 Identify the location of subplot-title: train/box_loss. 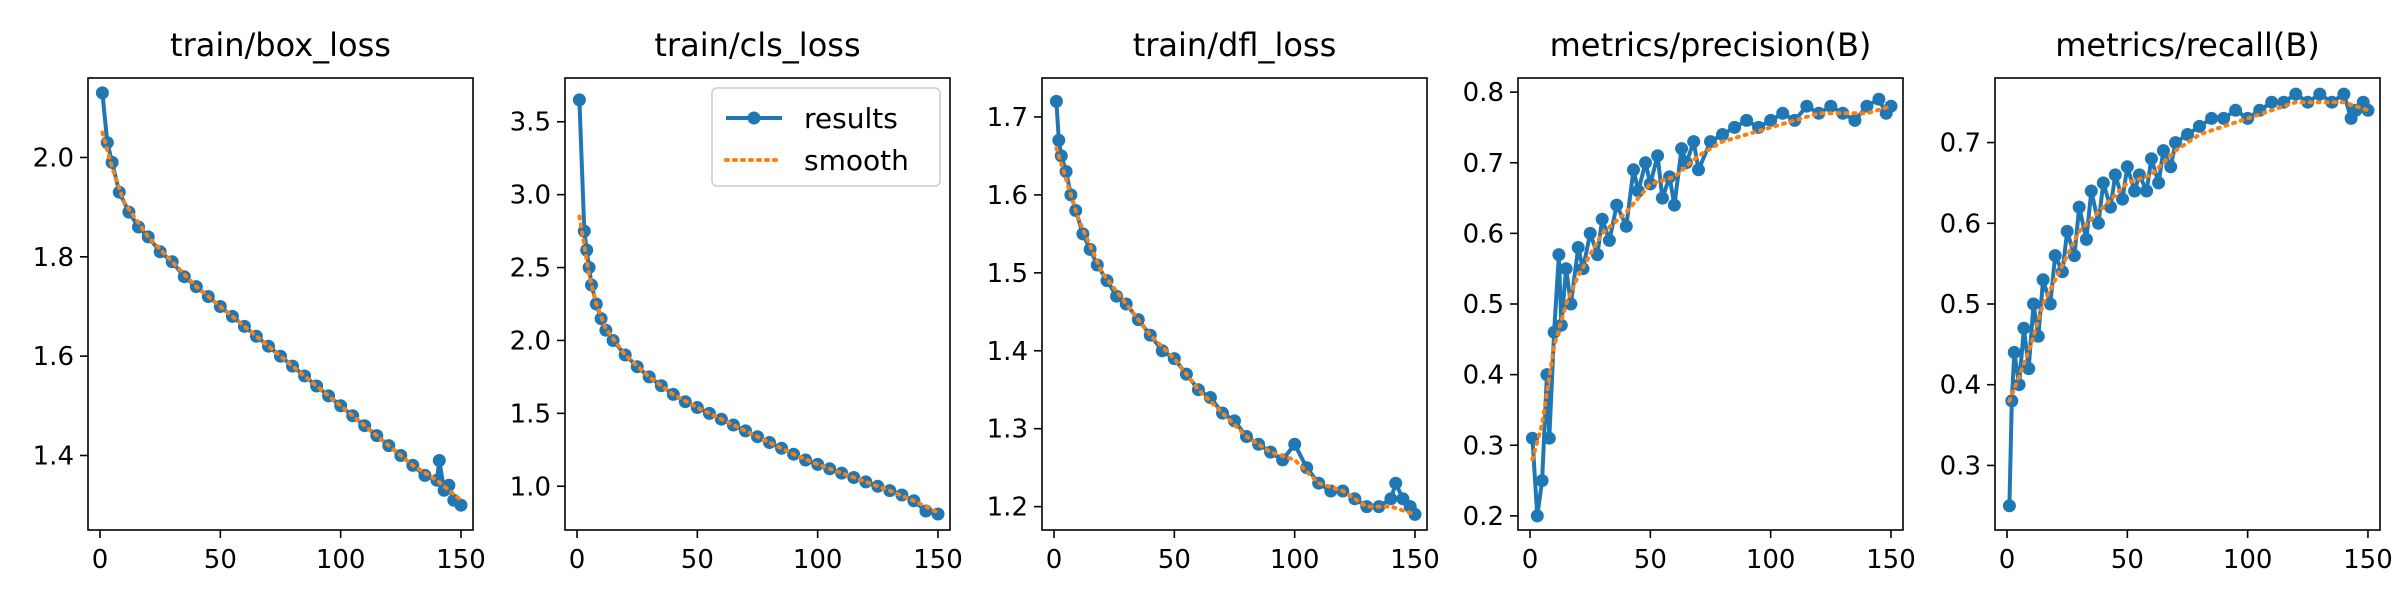
(280, 45).